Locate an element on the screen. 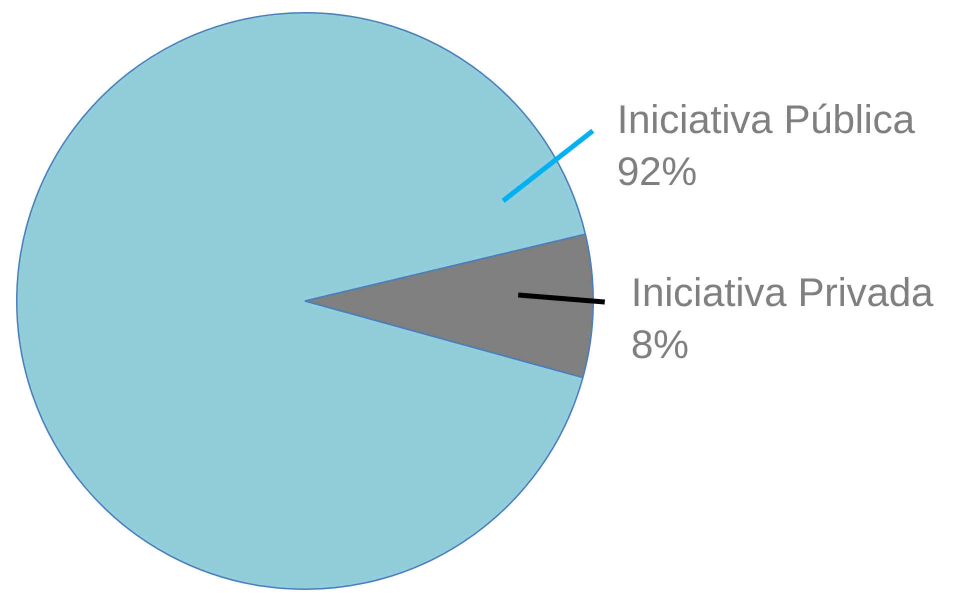 Image resolution: width=959 pixels, height=593 pixels. slice-label: Iniciativa Pública is located at coordinates (766, 120).